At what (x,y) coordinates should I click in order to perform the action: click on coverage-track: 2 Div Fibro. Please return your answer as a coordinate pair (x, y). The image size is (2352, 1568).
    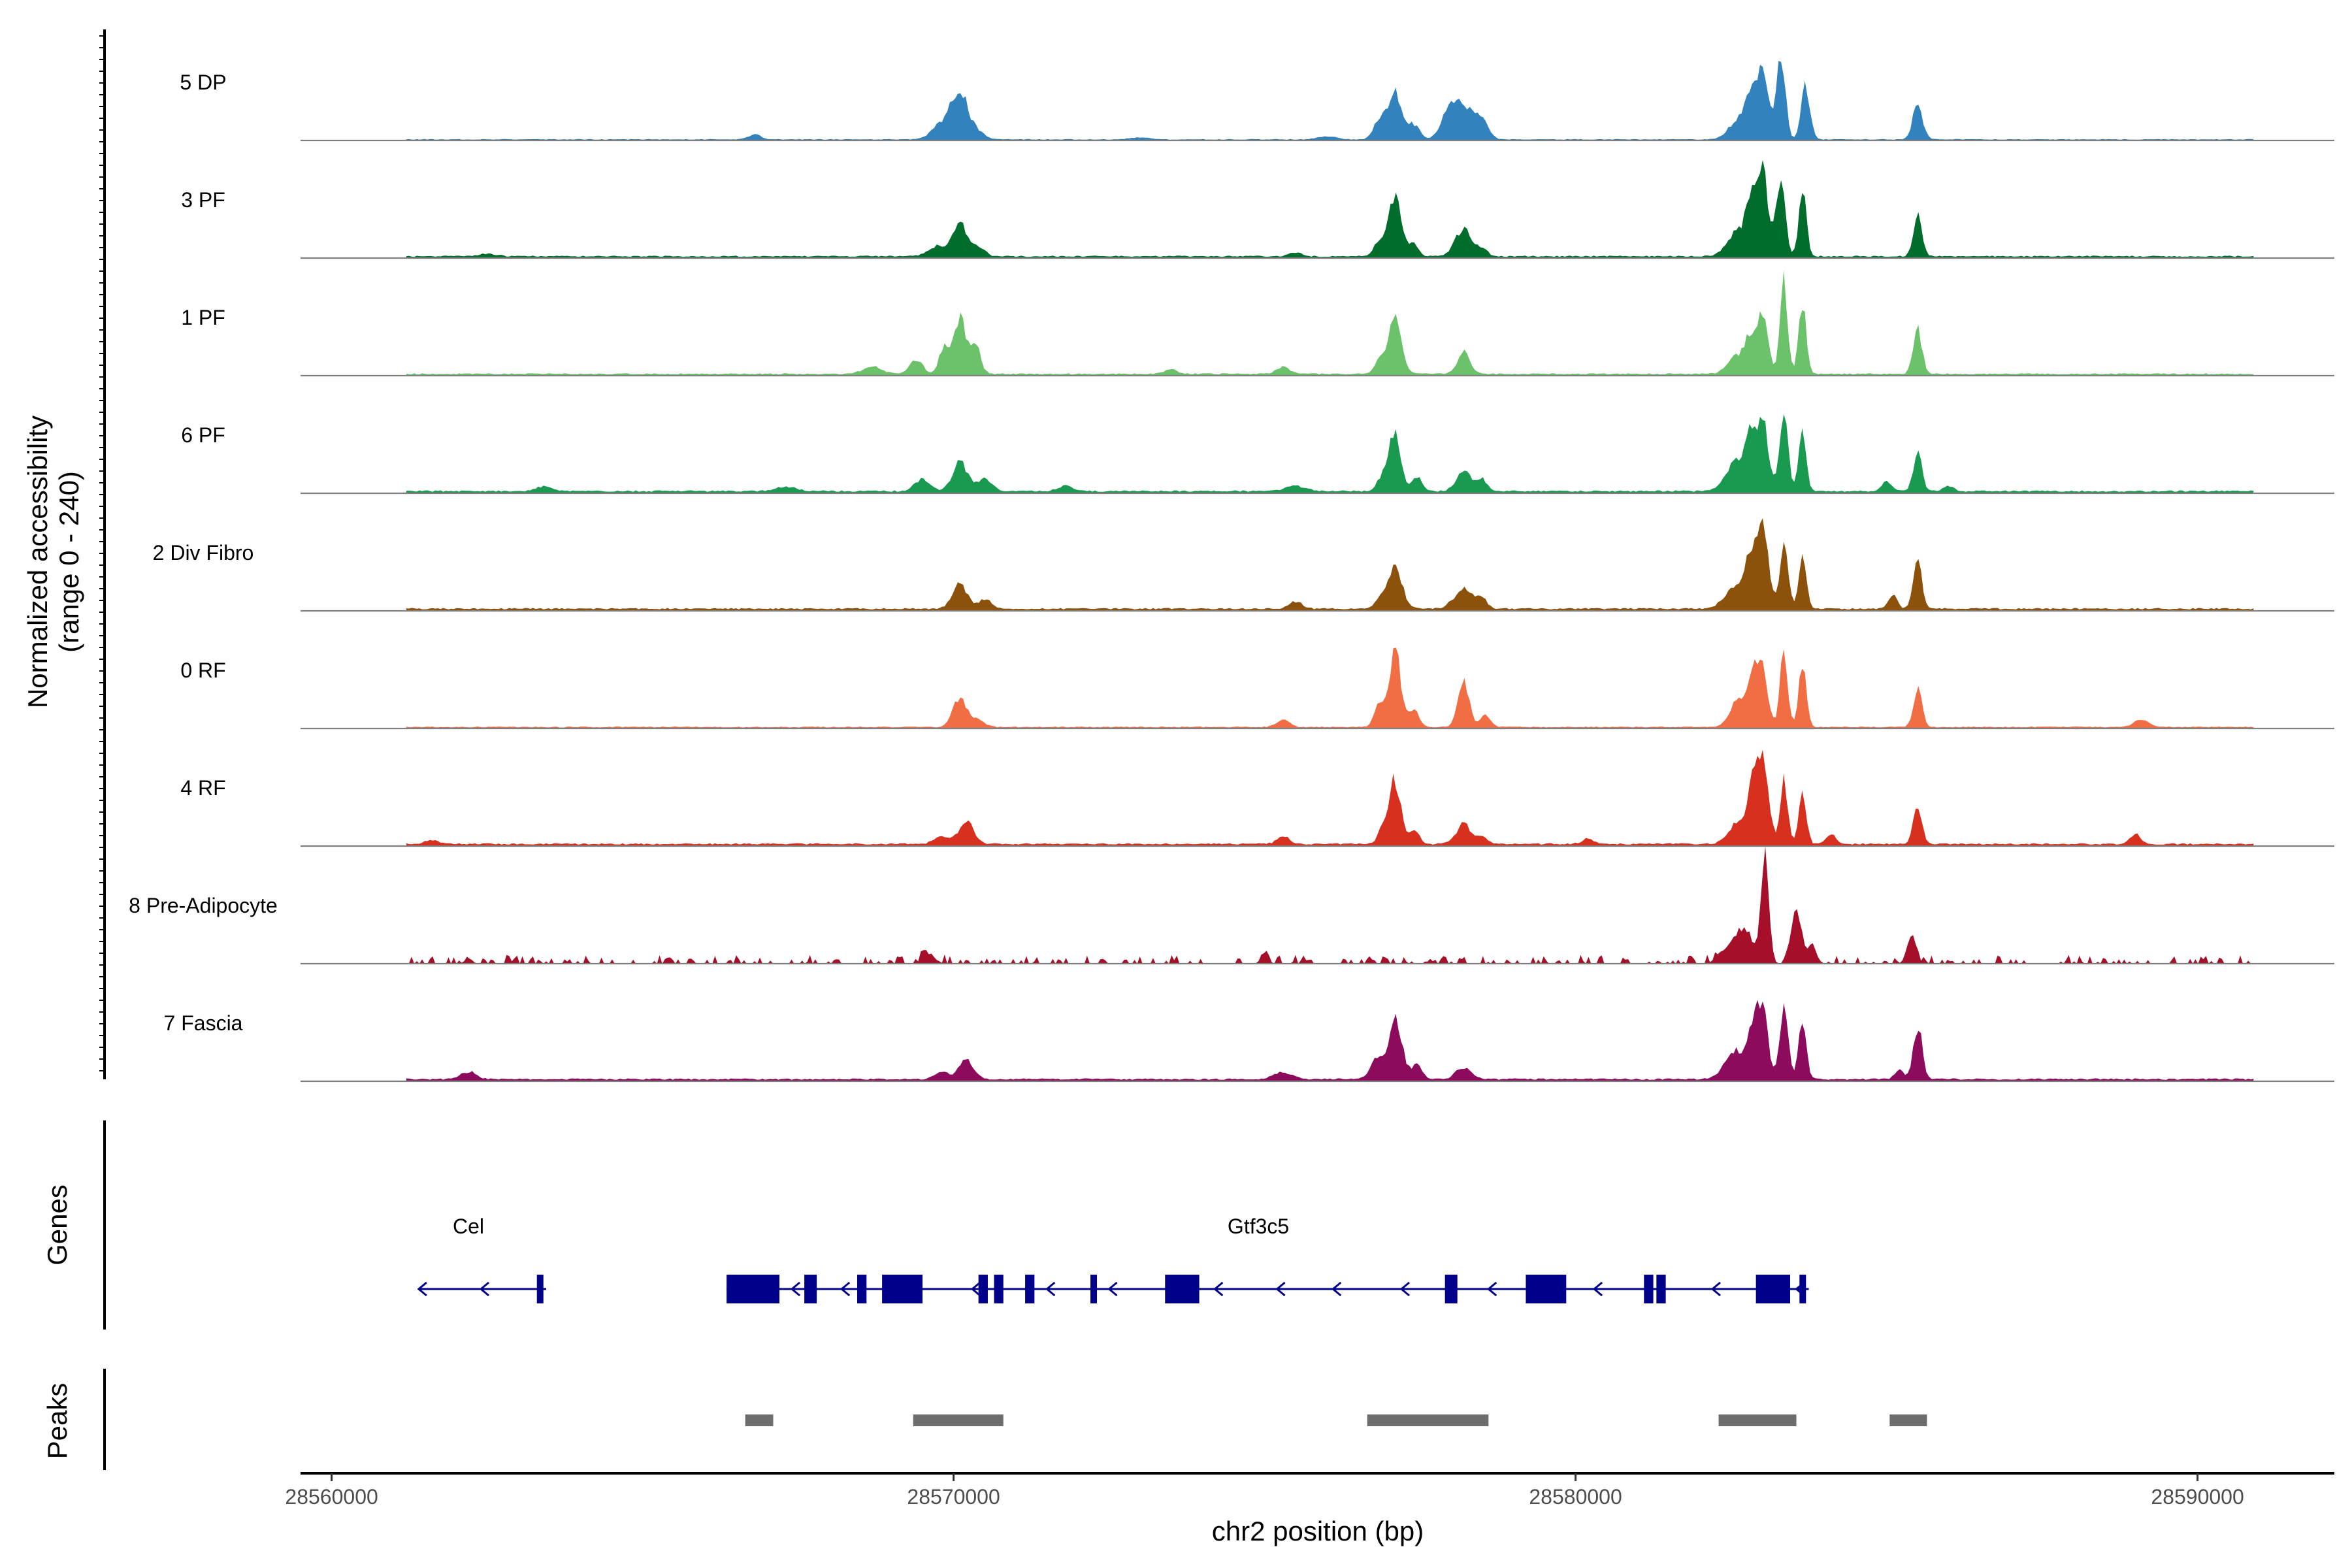
    Looking at the image, I should click on (1243, 565).